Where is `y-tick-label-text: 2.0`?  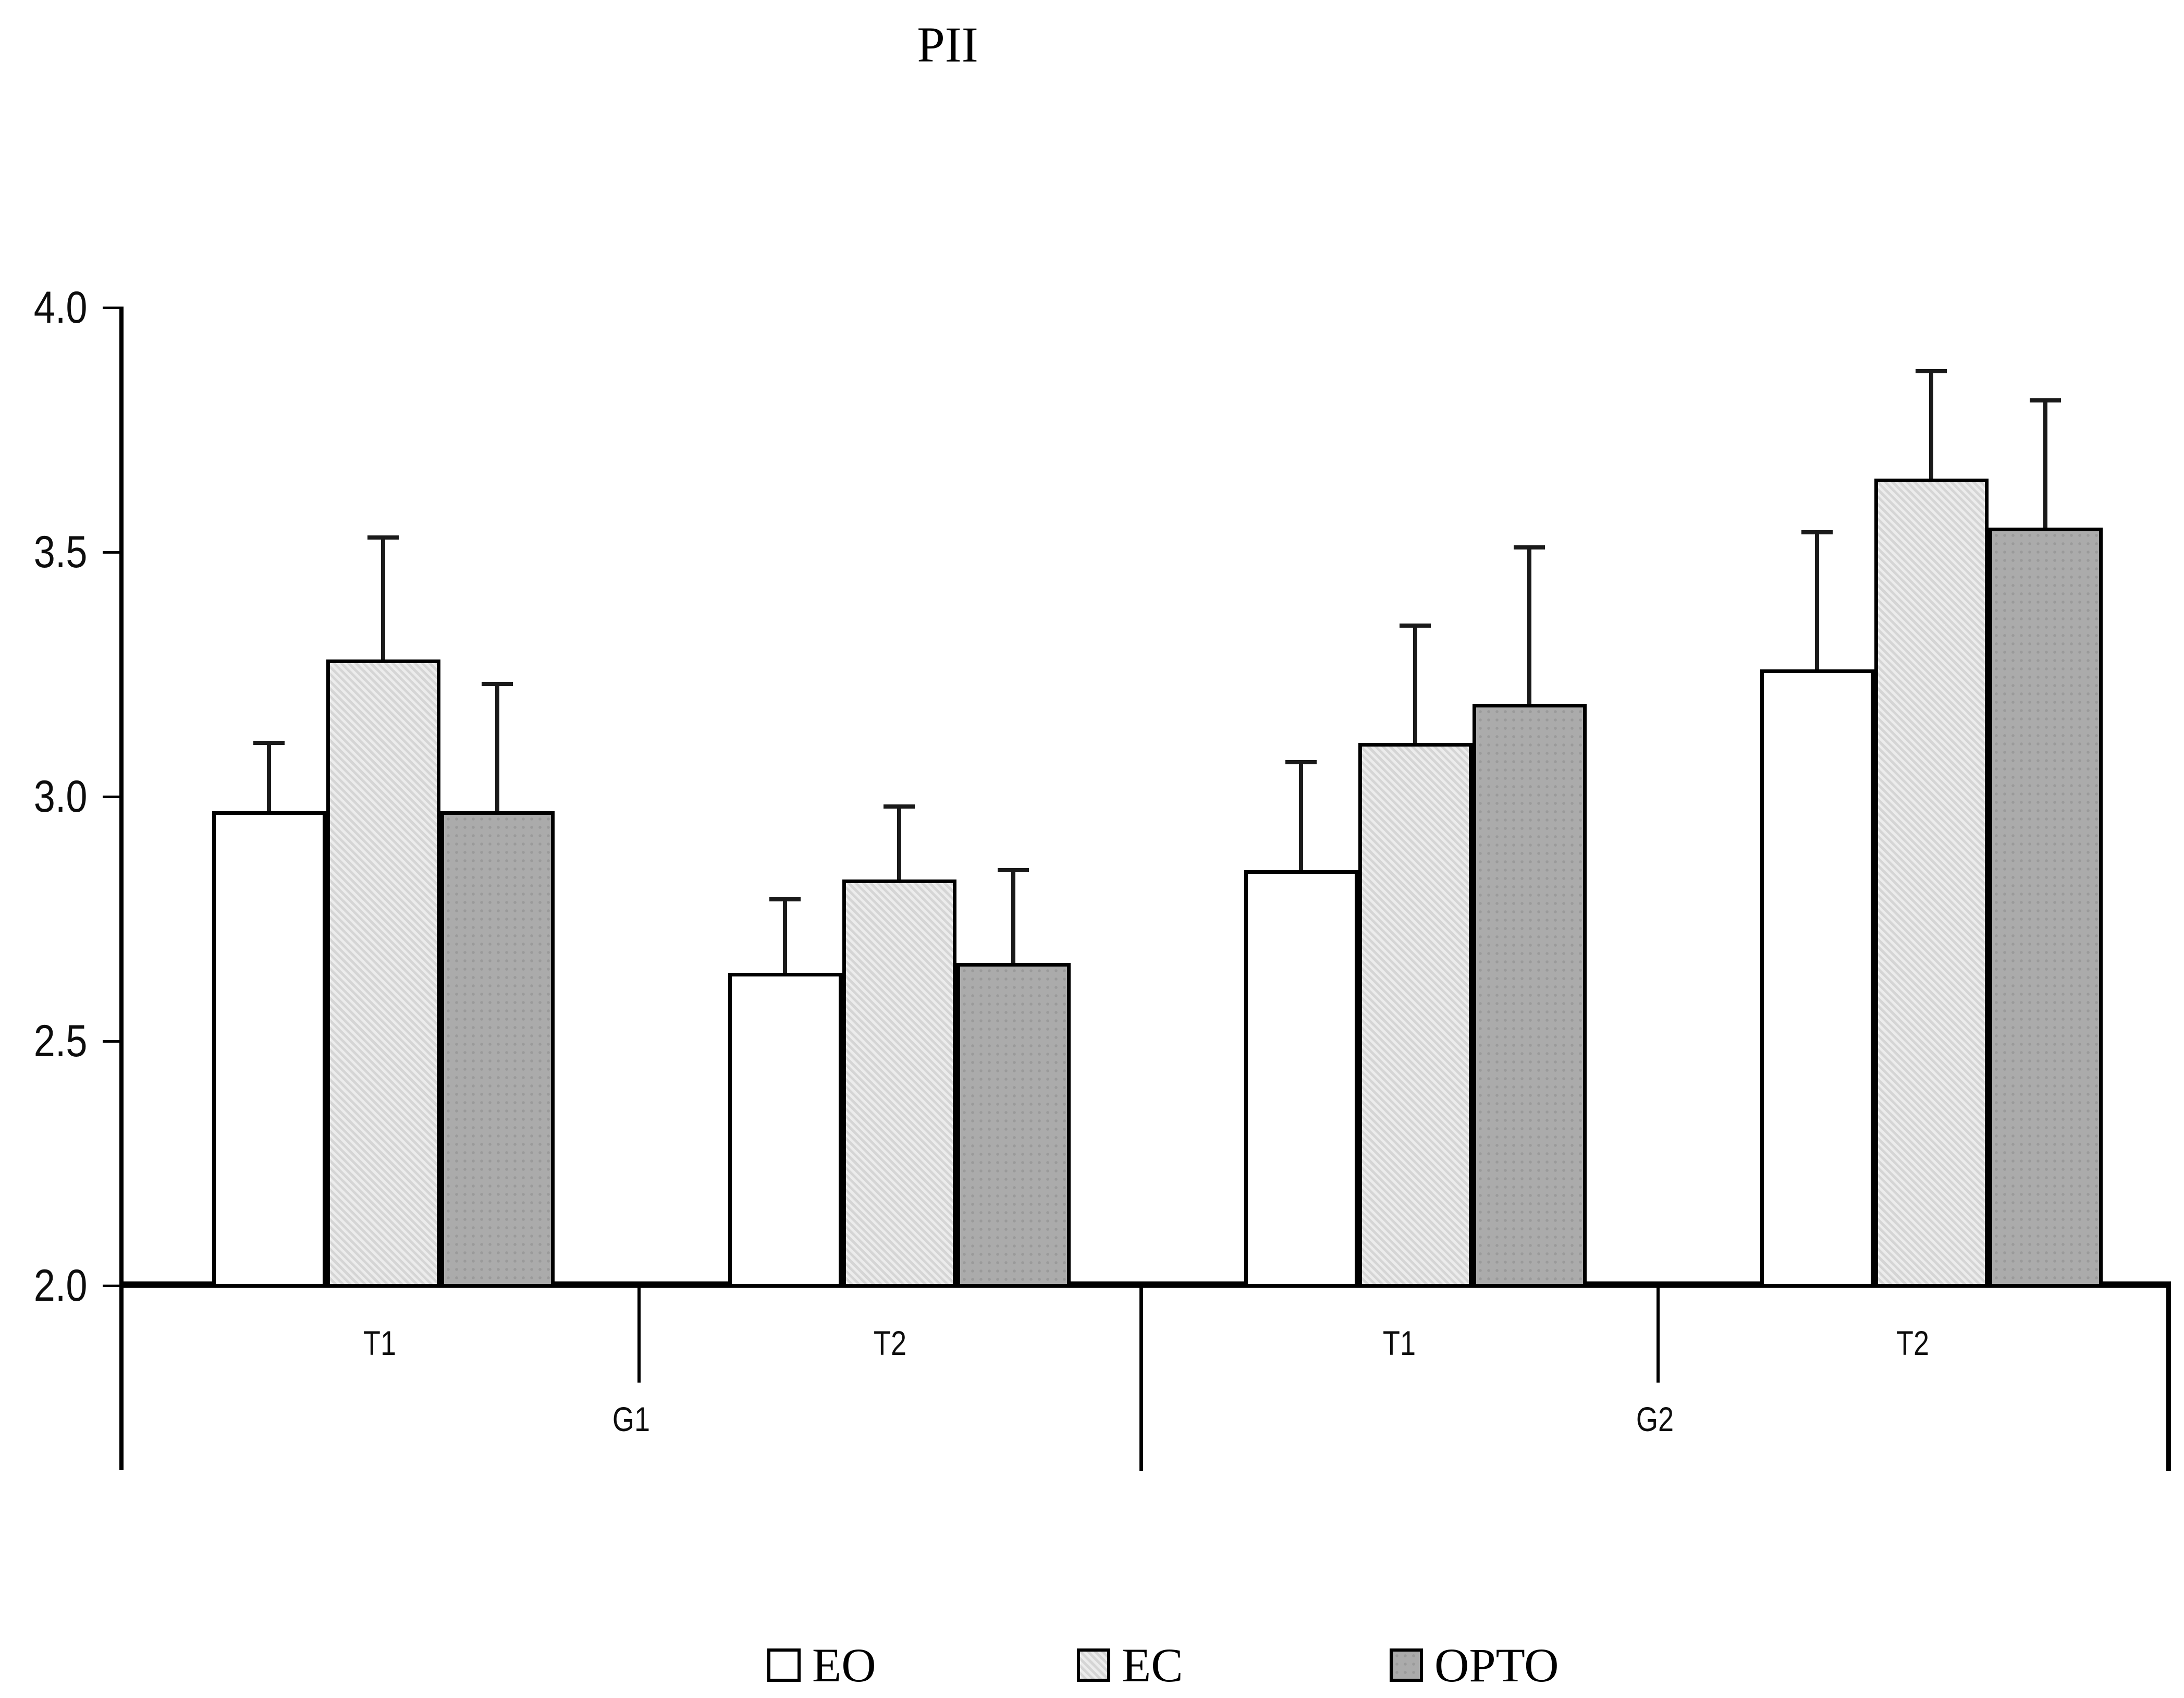
y-tick-label-text: 2.0 is located at coordinates (61, 1286).